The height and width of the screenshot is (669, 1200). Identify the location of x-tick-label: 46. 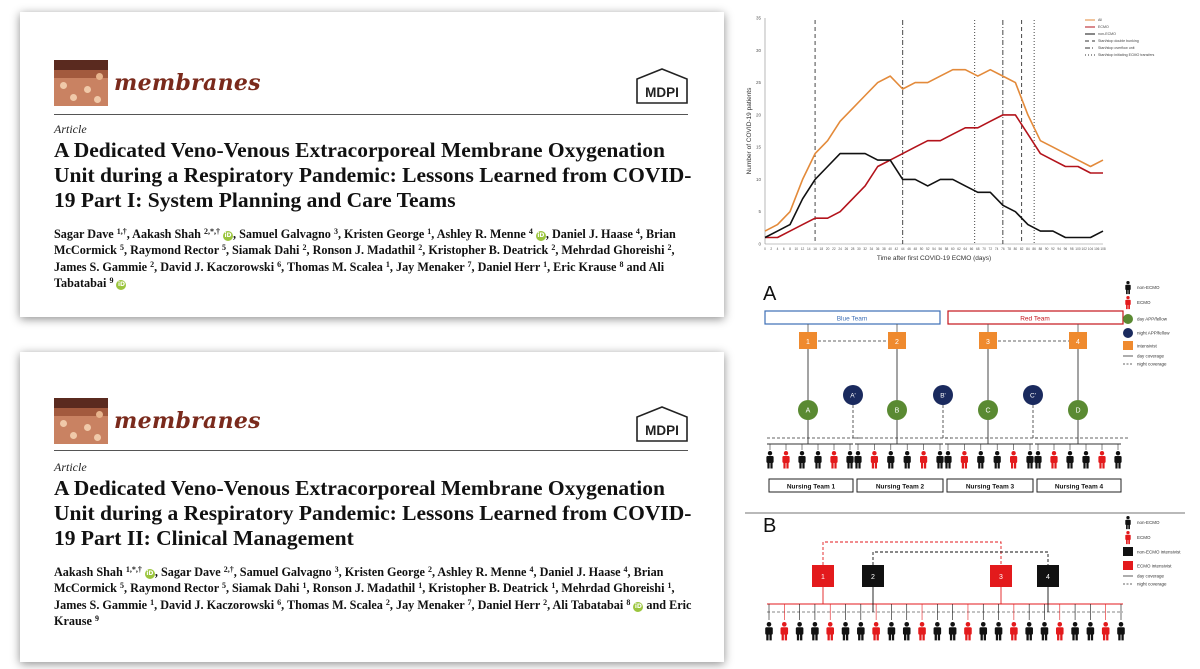
(909, 249).